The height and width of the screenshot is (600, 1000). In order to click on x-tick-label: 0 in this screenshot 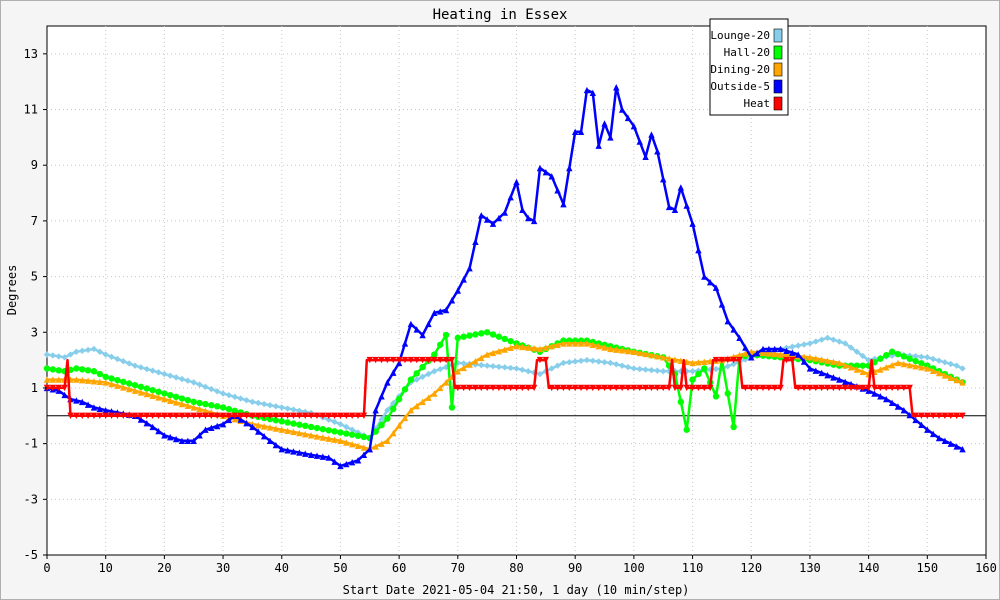, I will do `click(46, 568)`.